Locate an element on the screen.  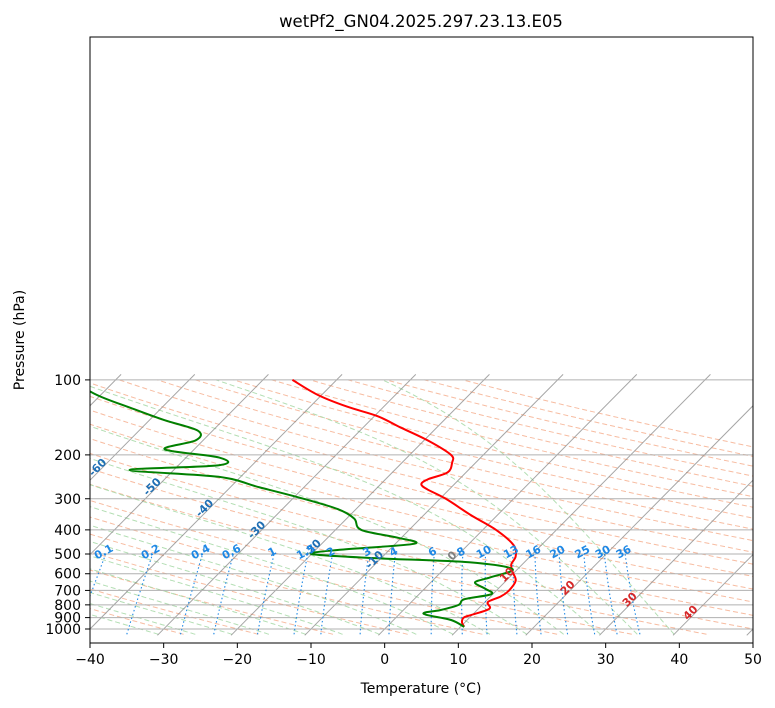
x-tick-label: 30 is located at coordinates (606, 660).